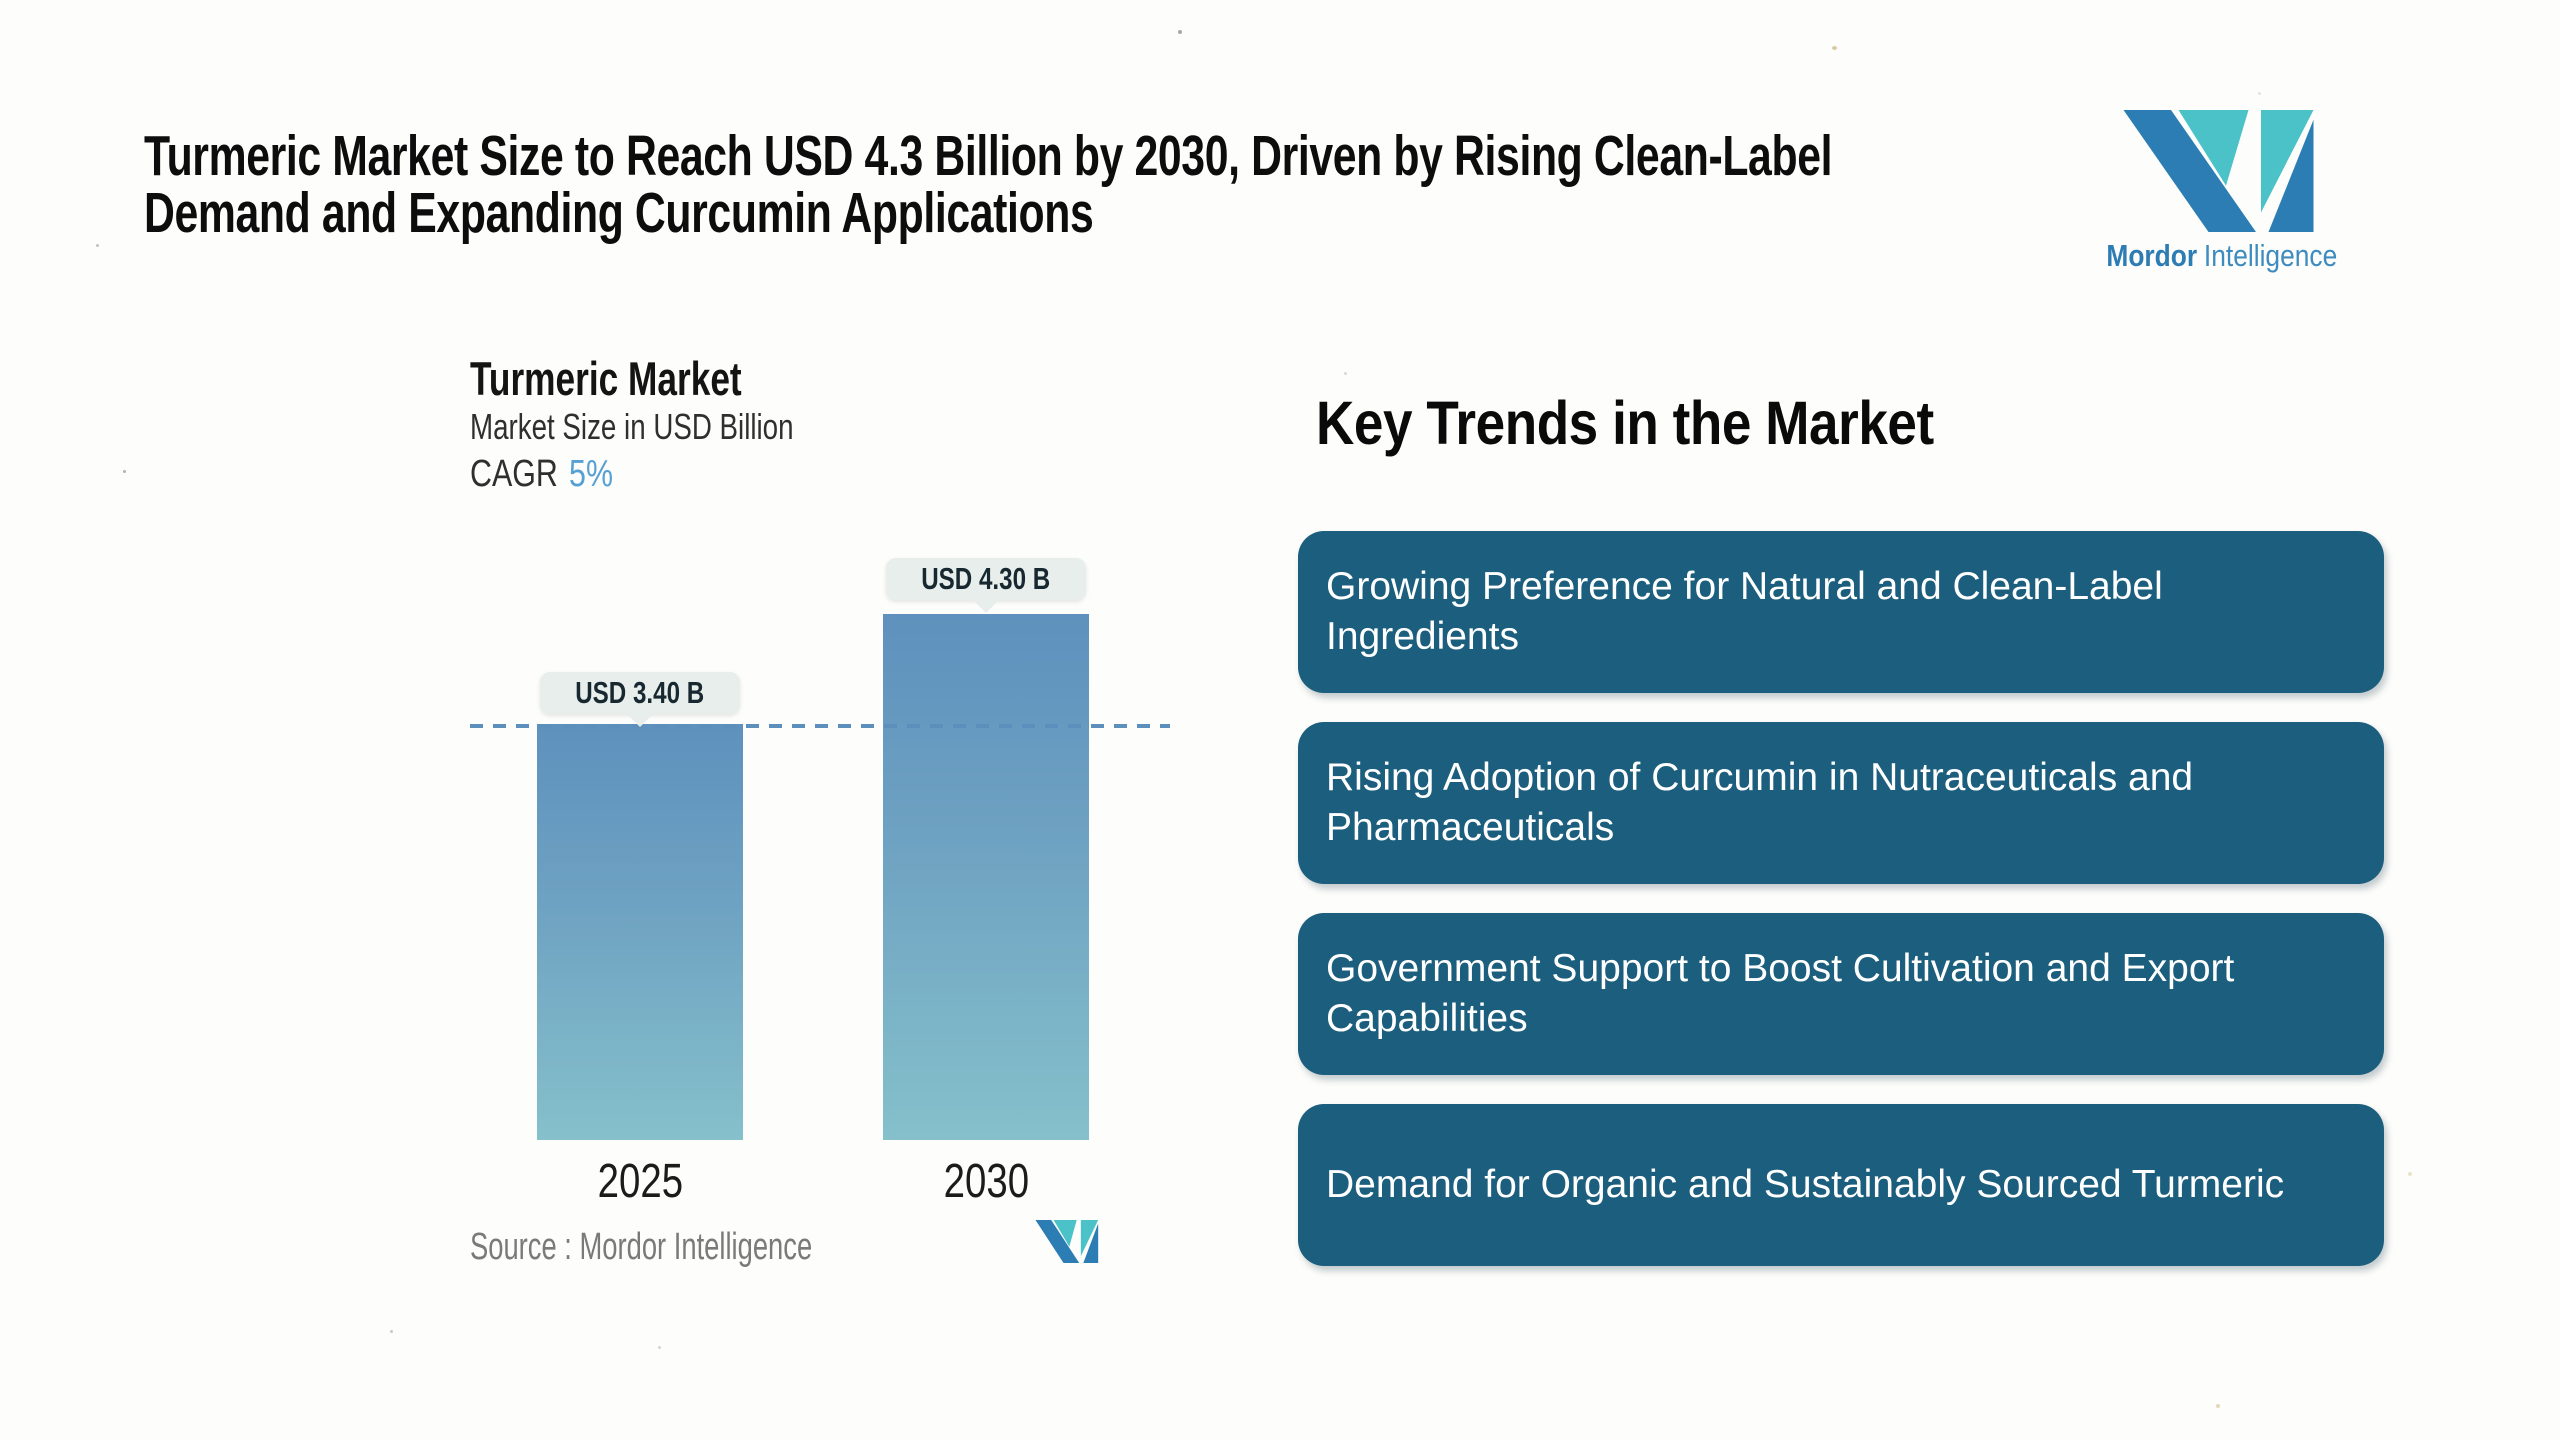 This screenshot has height=1440, width=2560. I want to click on bar-2030, so click(986, 877).